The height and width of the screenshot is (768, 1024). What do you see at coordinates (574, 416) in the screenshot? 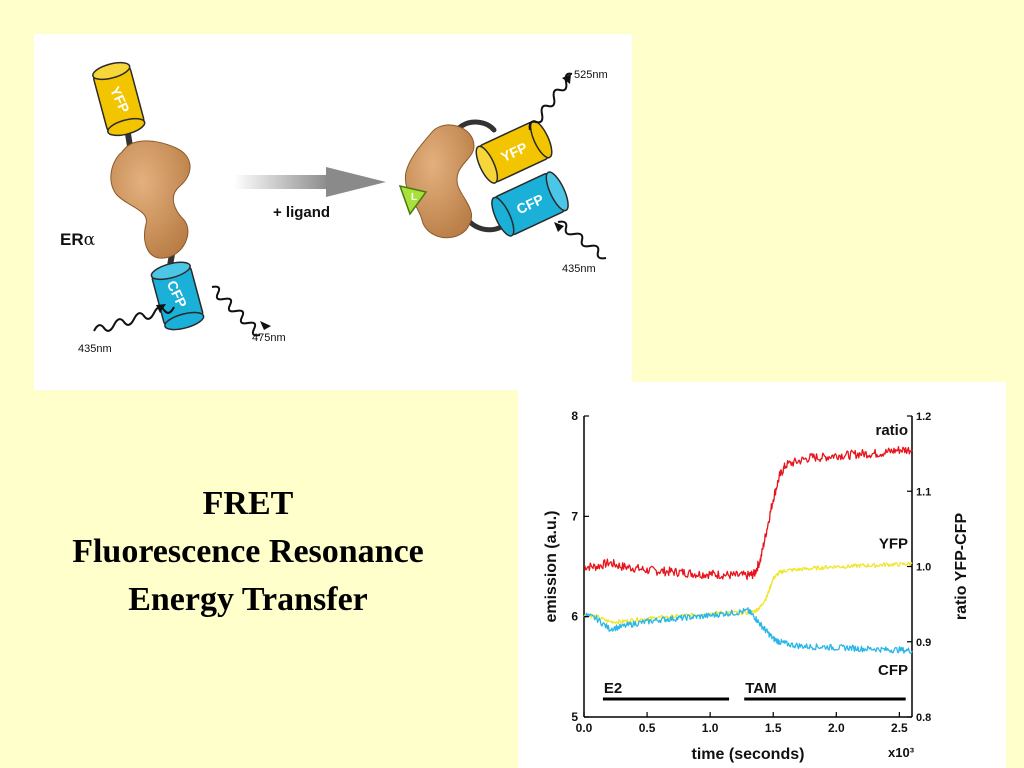
I see `y-tick-label: 8` at bounding box center [574, 416].